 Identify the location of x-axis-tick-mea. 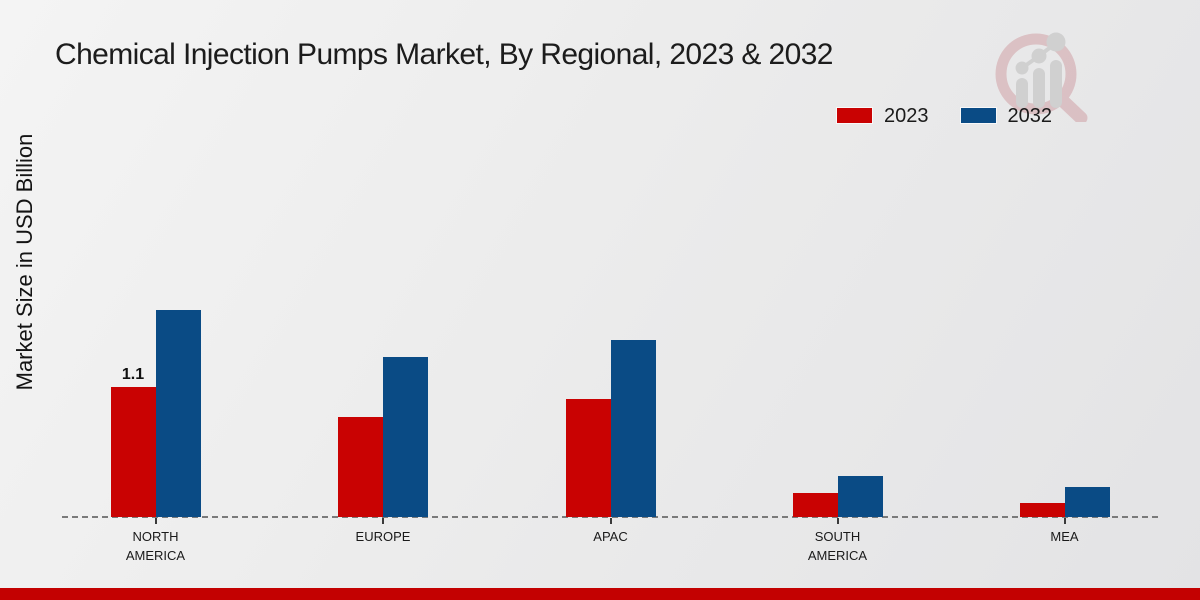
(1064, 521).